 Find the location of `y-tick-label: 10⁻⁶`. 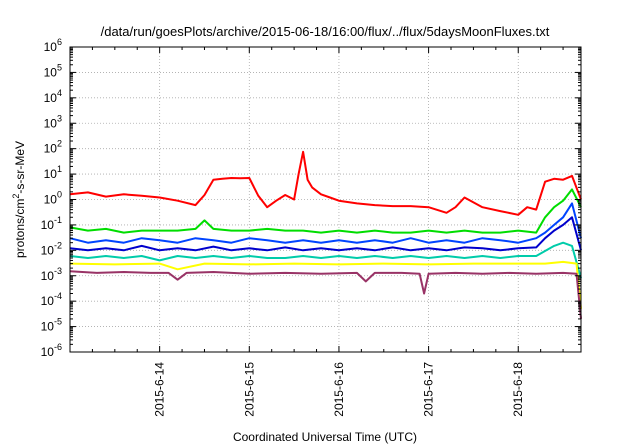

y-tick-label: 10⁻⁶ is located at coordinates (51, 350).